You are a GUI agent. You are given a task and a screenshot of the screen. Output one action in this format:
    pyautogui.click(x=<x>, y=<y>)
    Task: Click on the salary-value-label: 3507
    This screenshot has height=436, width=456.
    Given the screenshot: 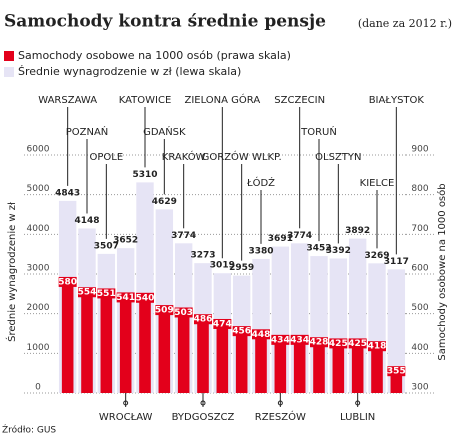 What is the action you would take?
    pyautogui.click(x=106, y=246)
    